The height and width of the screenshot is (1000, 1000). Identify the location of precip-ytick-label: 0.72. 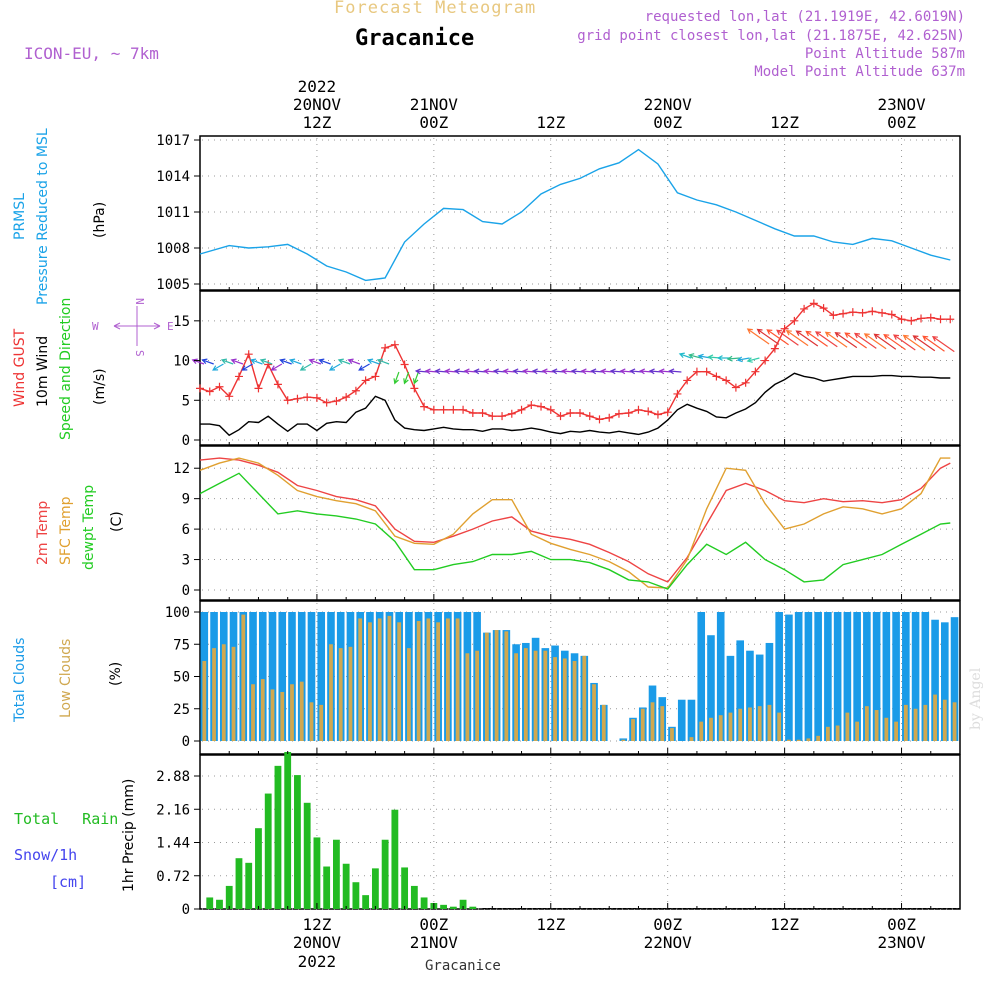
(173, 877).